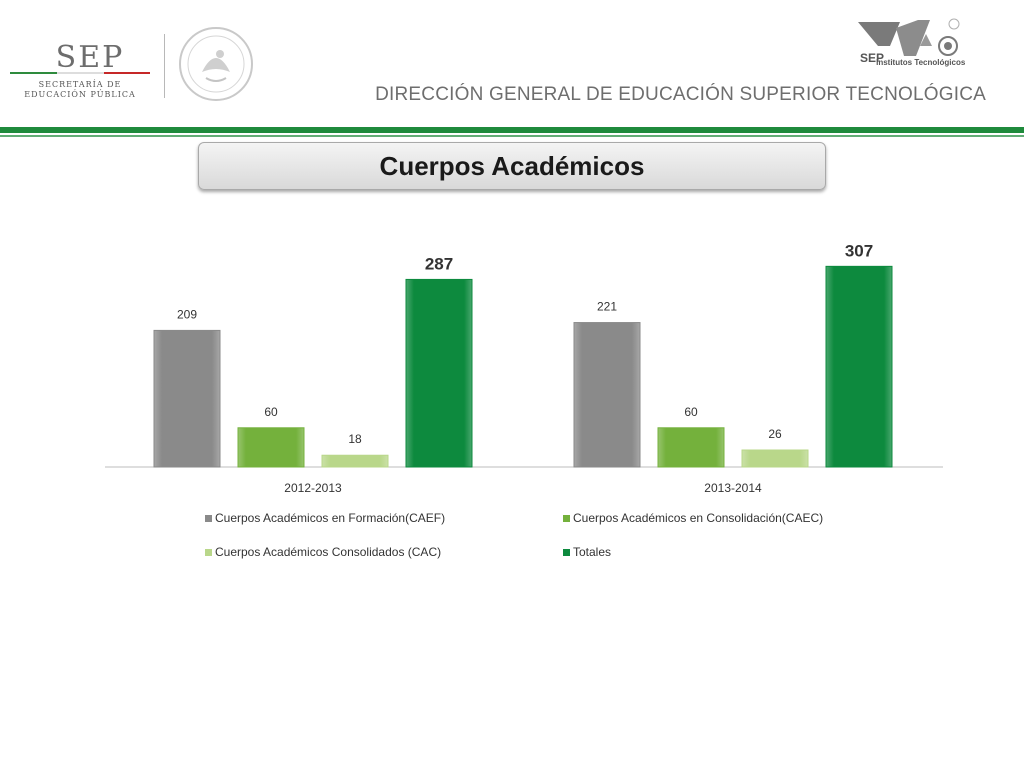 The image size is (1024, 768). Describe the element at coordinates (909, 41) in the screenshot. I see `institutos-tecnologicos-logo: SEP` at that location.